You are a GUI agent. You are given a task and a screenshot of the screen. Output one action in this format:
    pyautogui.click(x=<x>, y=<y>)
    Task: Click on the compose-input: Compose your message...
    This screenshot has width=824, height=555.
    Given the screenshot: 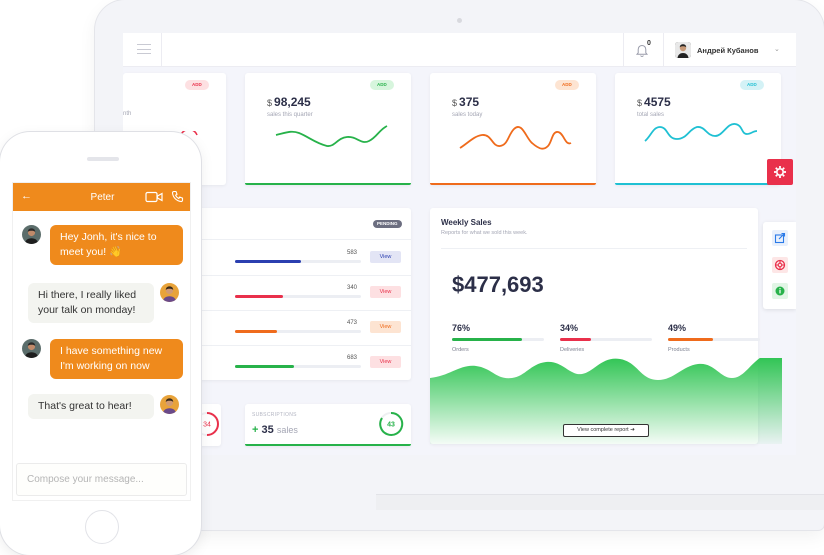 What is the action you would take?
    pyautogui.click(x=101, y=479)
    